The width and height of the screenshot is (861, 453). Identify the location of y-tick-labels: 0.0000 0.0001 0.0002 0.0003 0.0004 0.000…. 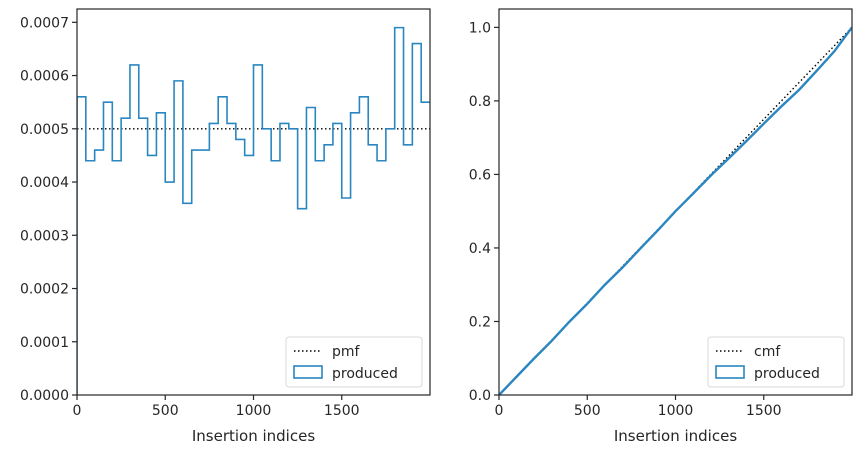
(44, 209).